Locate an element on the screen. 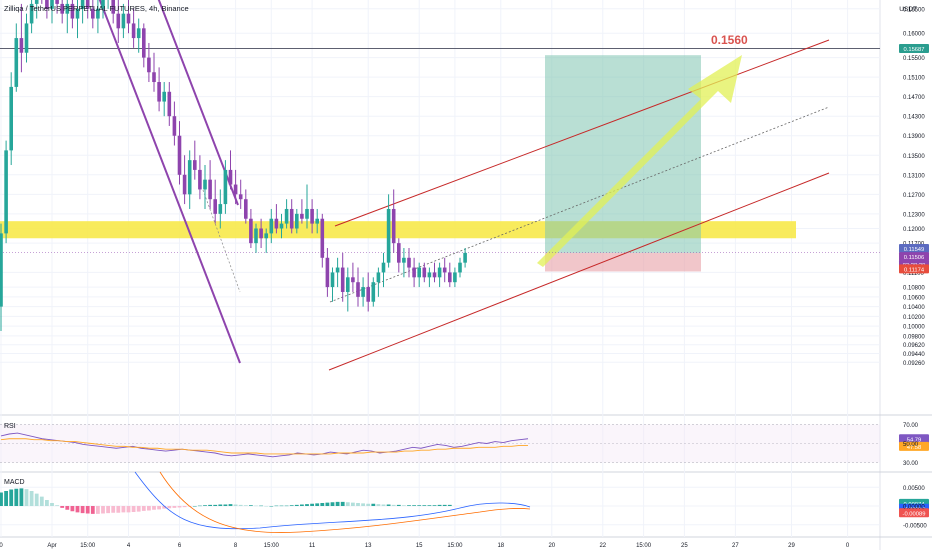  time-tick-label: 29 is located at coordinates (791, 546).